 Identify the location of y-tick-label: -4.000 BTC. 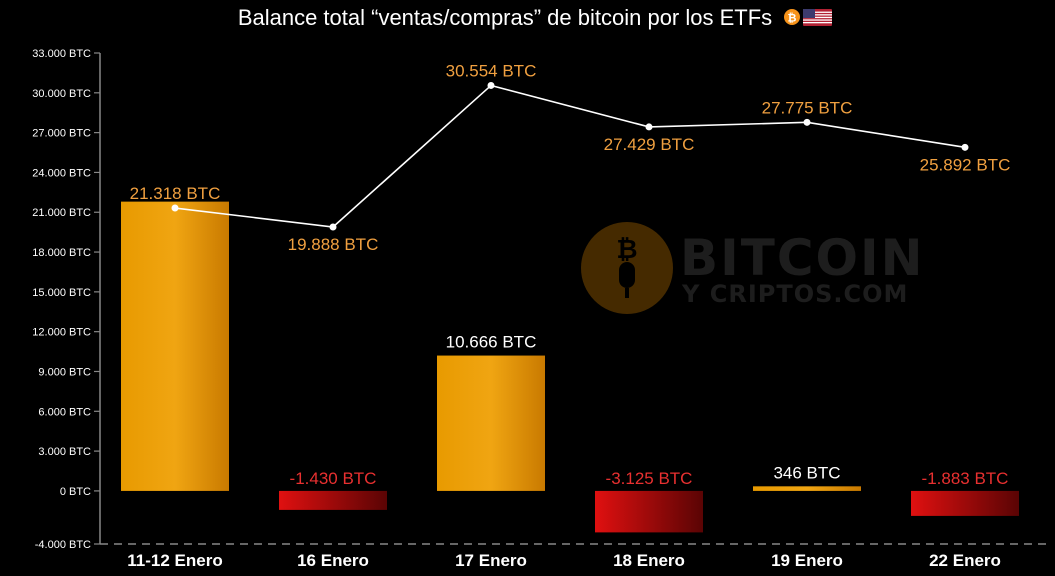
(63, 545).